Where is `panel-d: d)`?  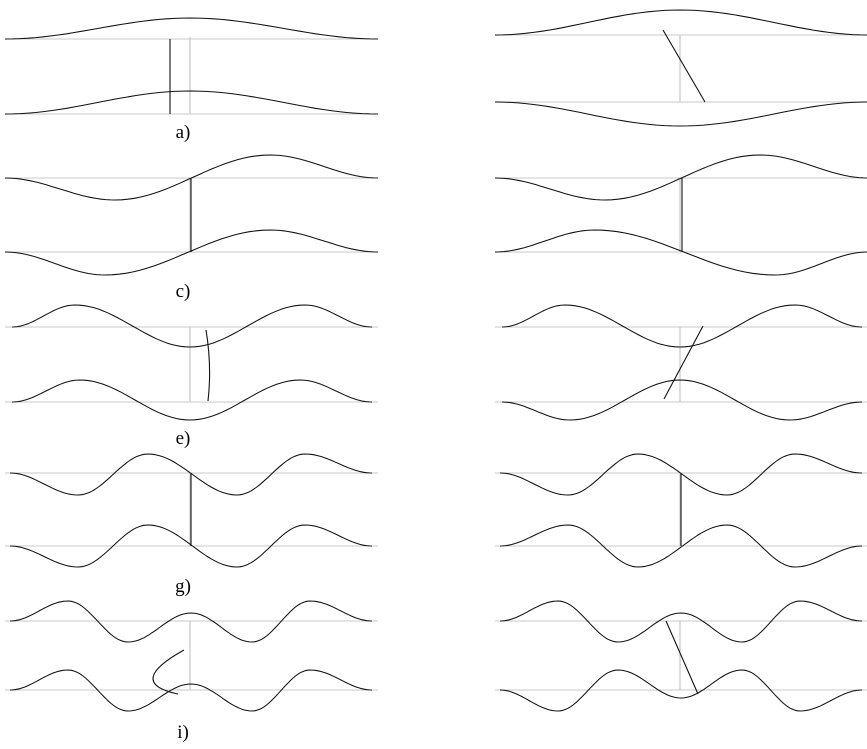
panel-d: d) is located at coordinates (680, 215).